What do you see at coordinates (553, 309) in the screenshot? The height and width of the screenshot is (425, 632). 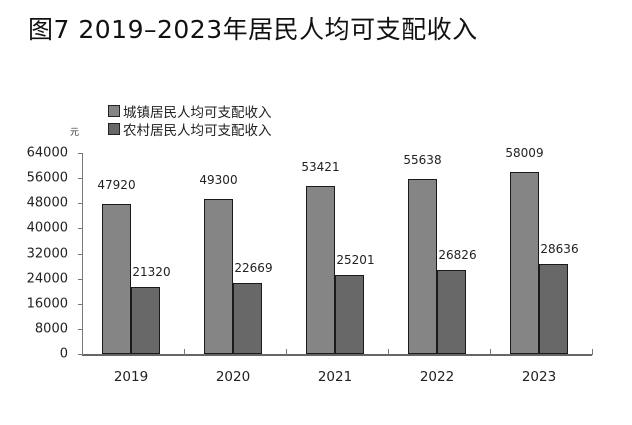 I see `bar-rural-2023` at bounding box center [553, 309].